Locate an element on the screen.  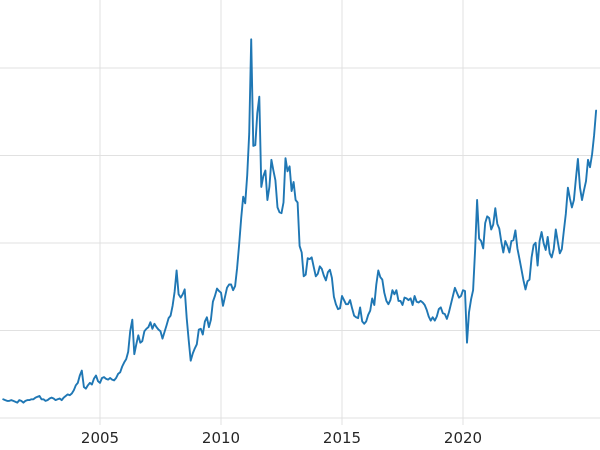
x-tick-label: 2020 is located at coordinates (463, 438).